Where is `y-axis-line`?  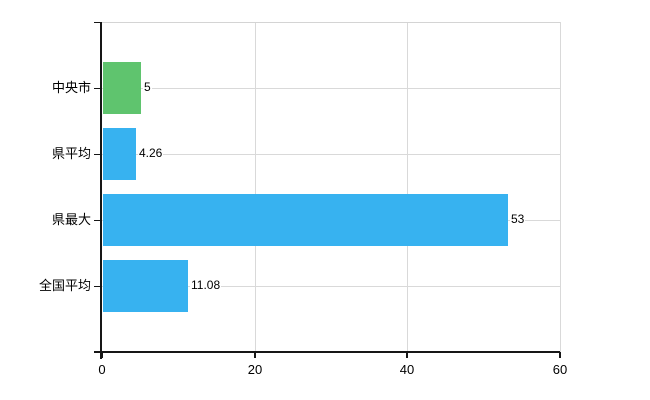 y-axis-line is located at coordinates (101, 190).